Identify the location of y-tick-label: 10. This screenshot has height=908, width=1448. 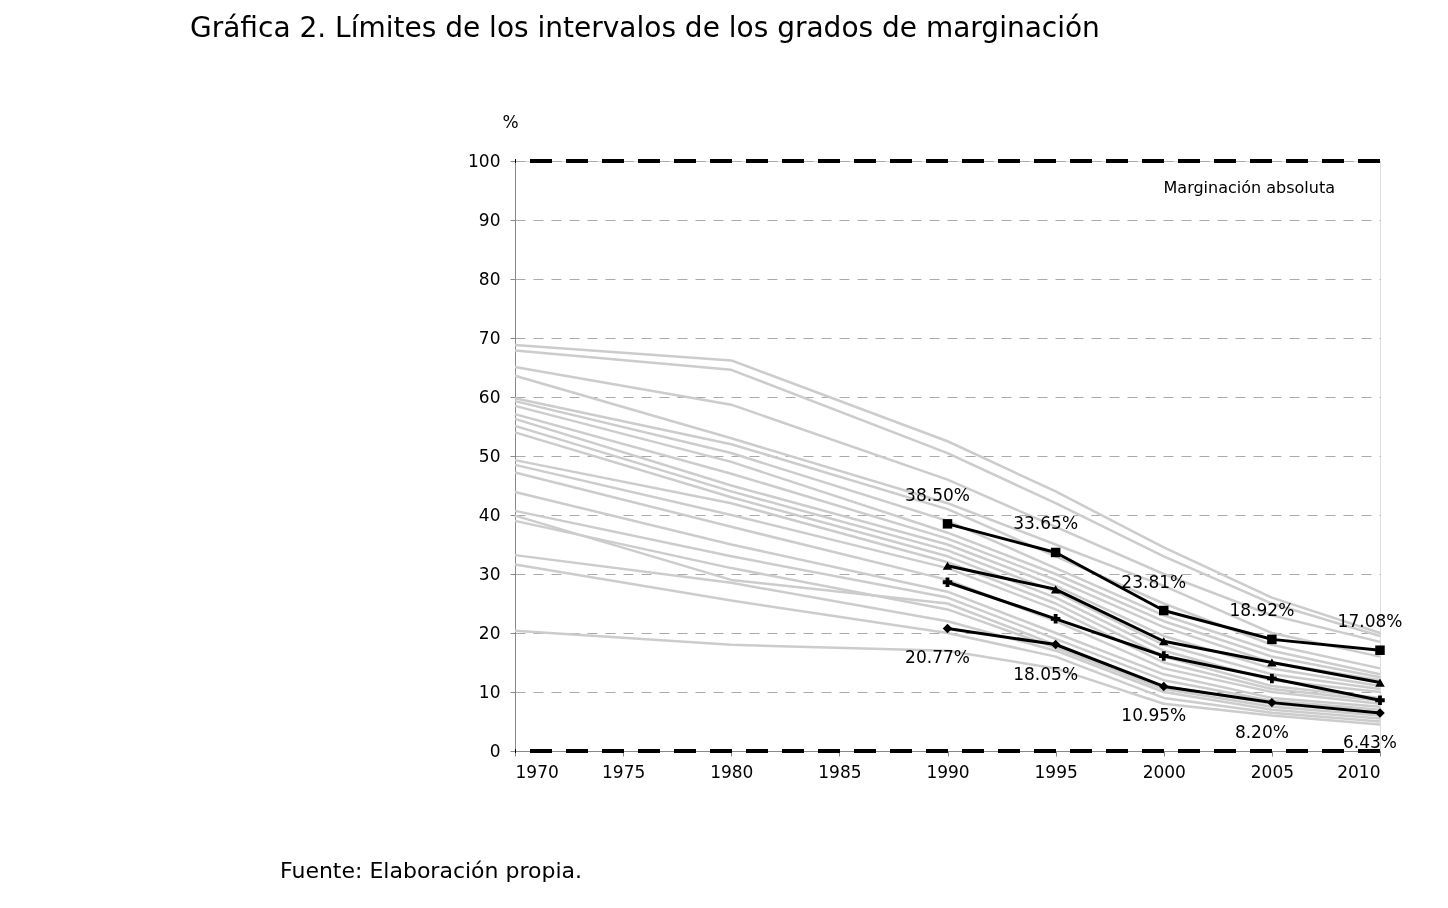
(489, 691).